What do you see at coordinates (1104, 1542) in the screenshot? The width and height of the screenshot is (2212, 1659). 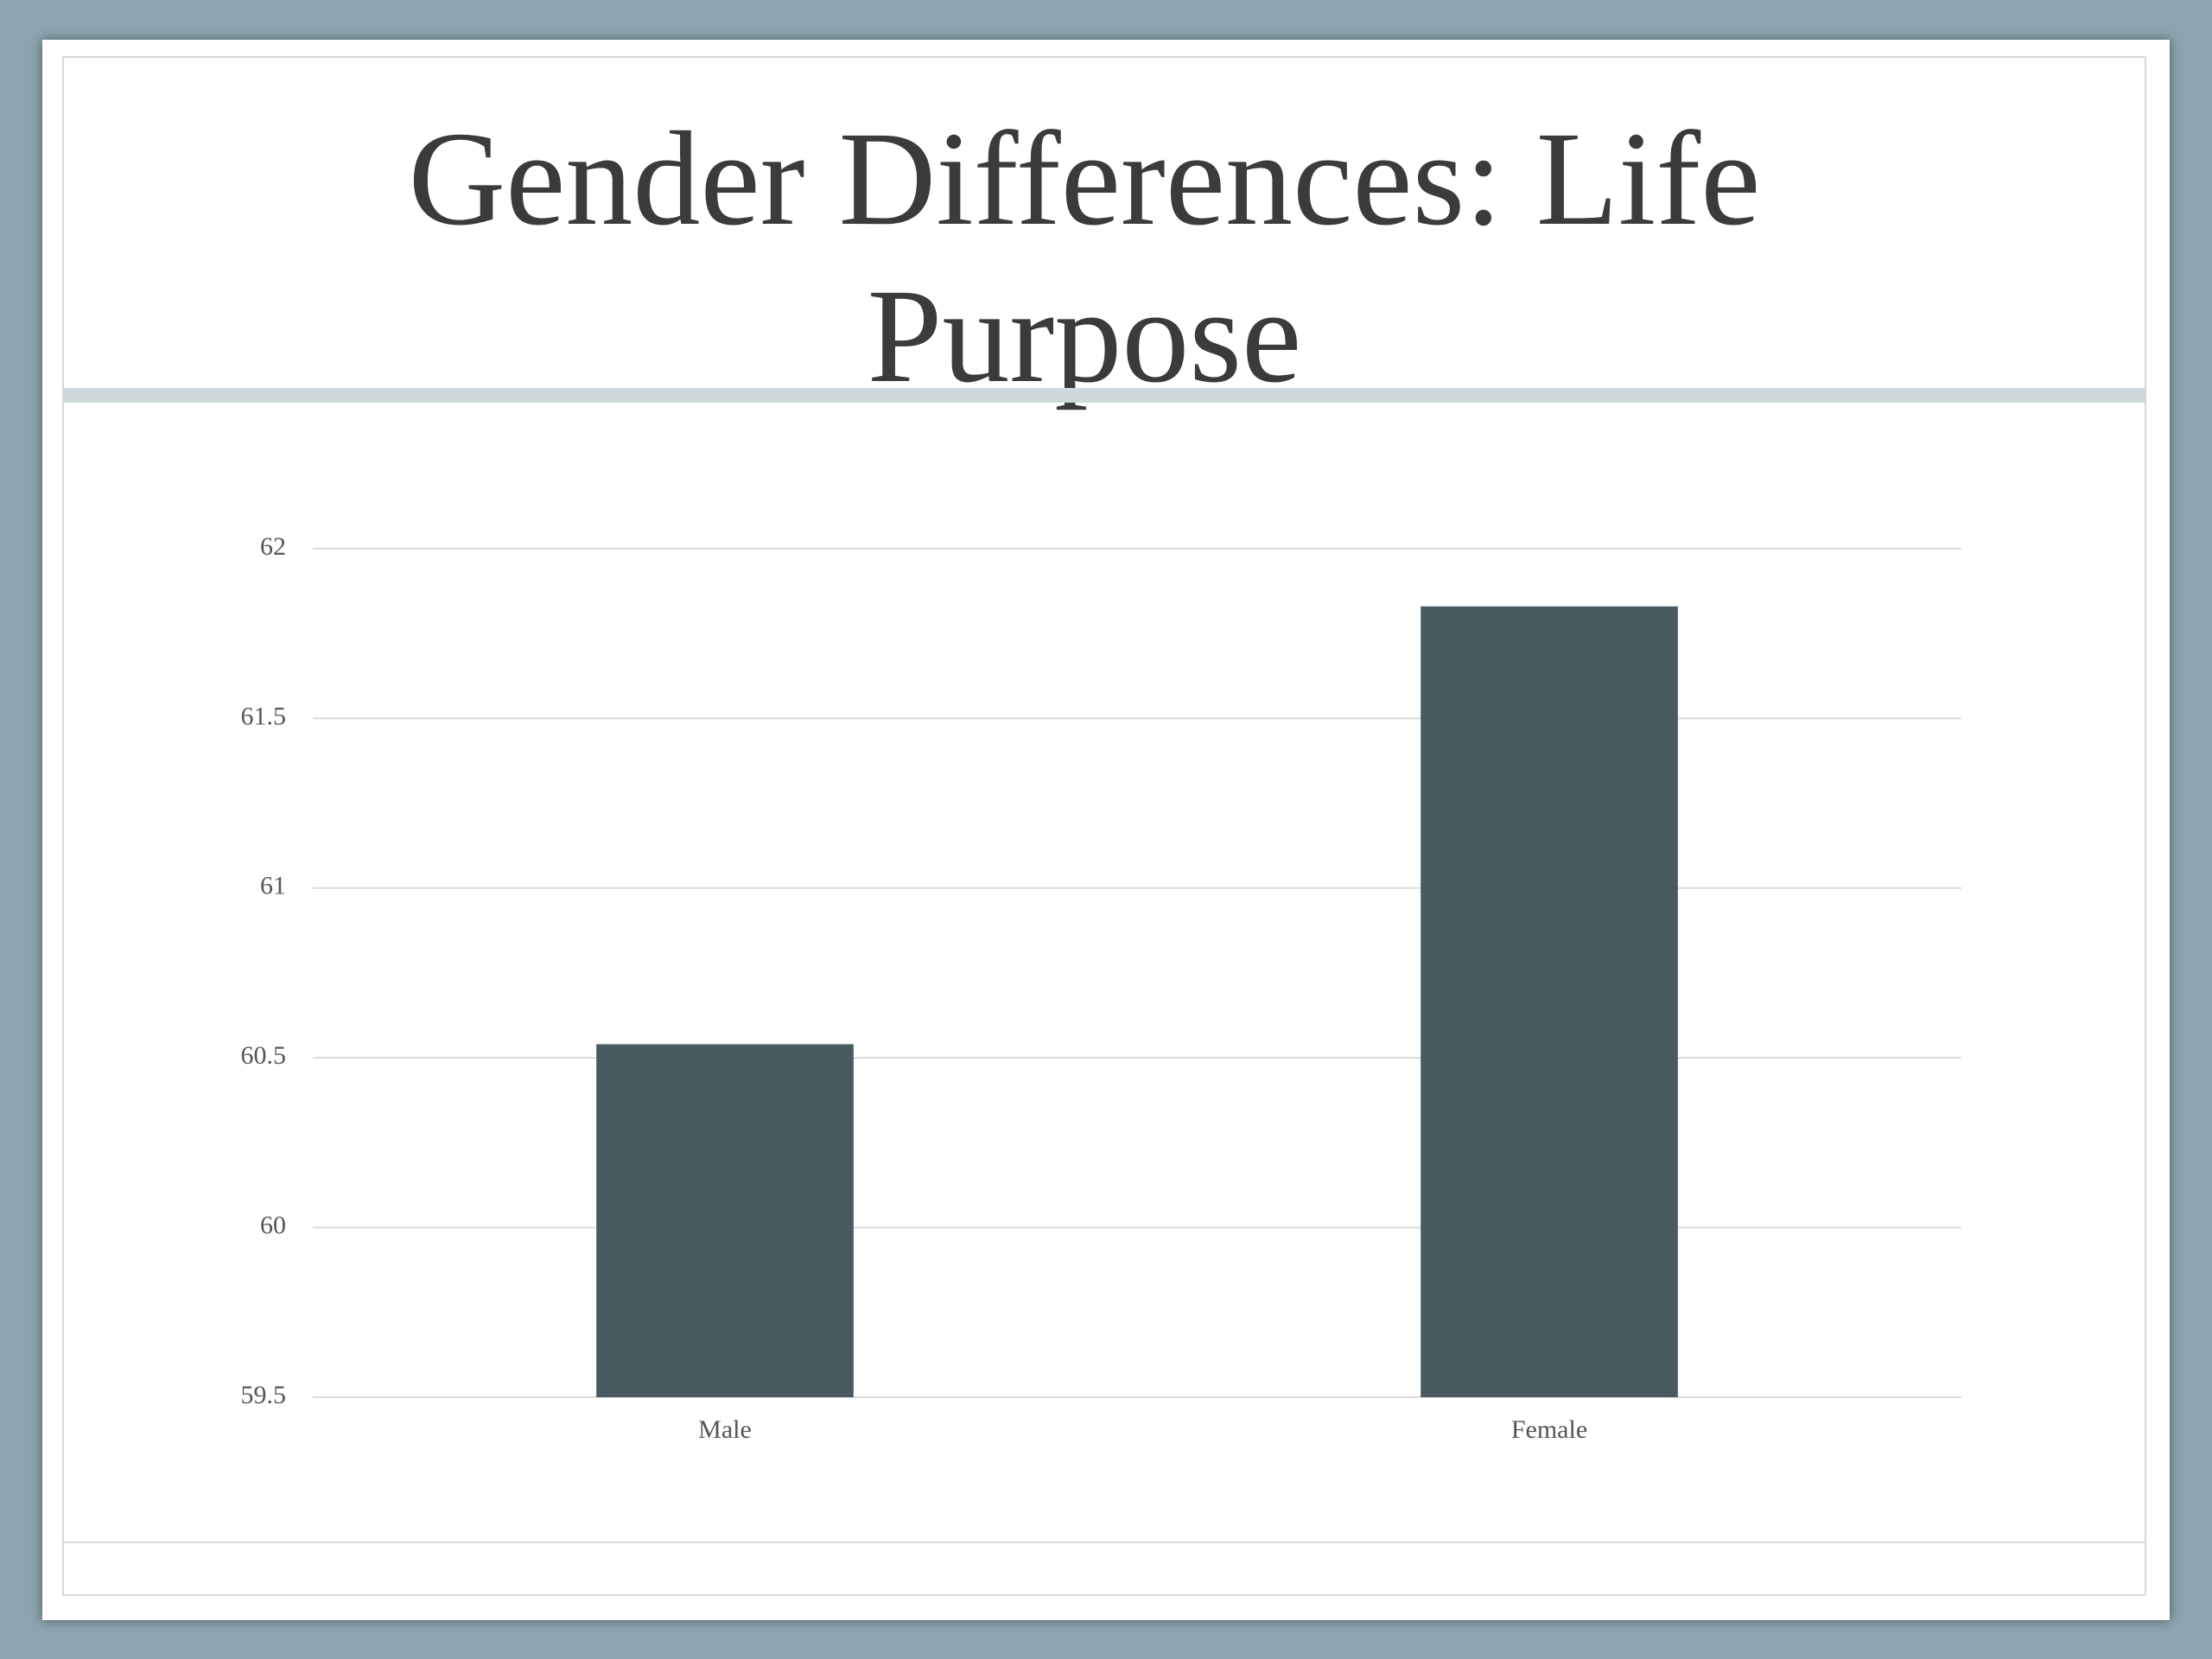 I see `footer-rule` at bounding box center [1104, 1542].